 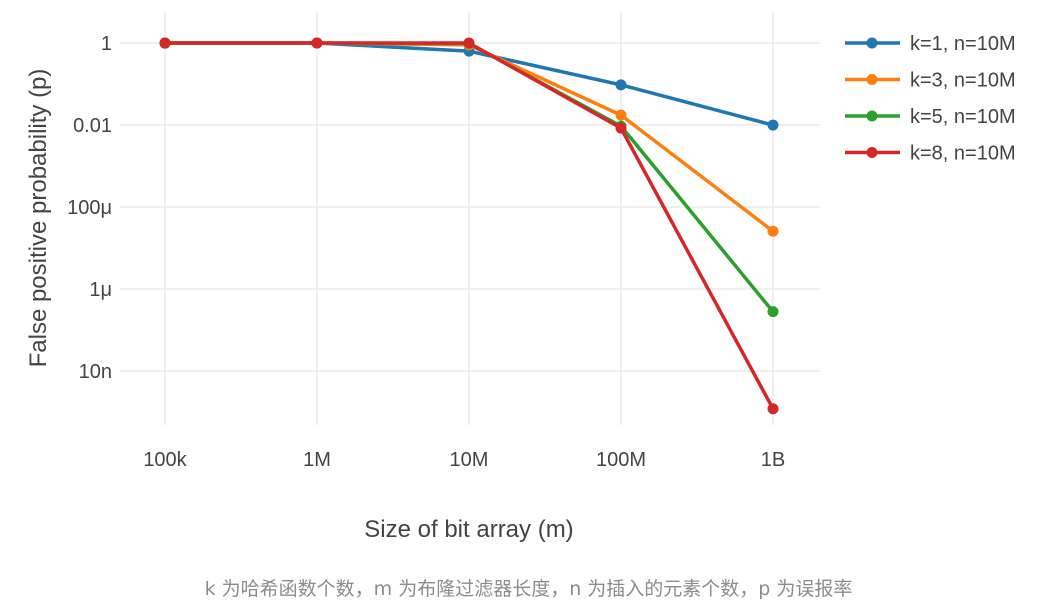 What do you see at coordinates (165, 460) in the screenshot?
I see `x-tick-label: 100k` at bounding box center [165, 460].